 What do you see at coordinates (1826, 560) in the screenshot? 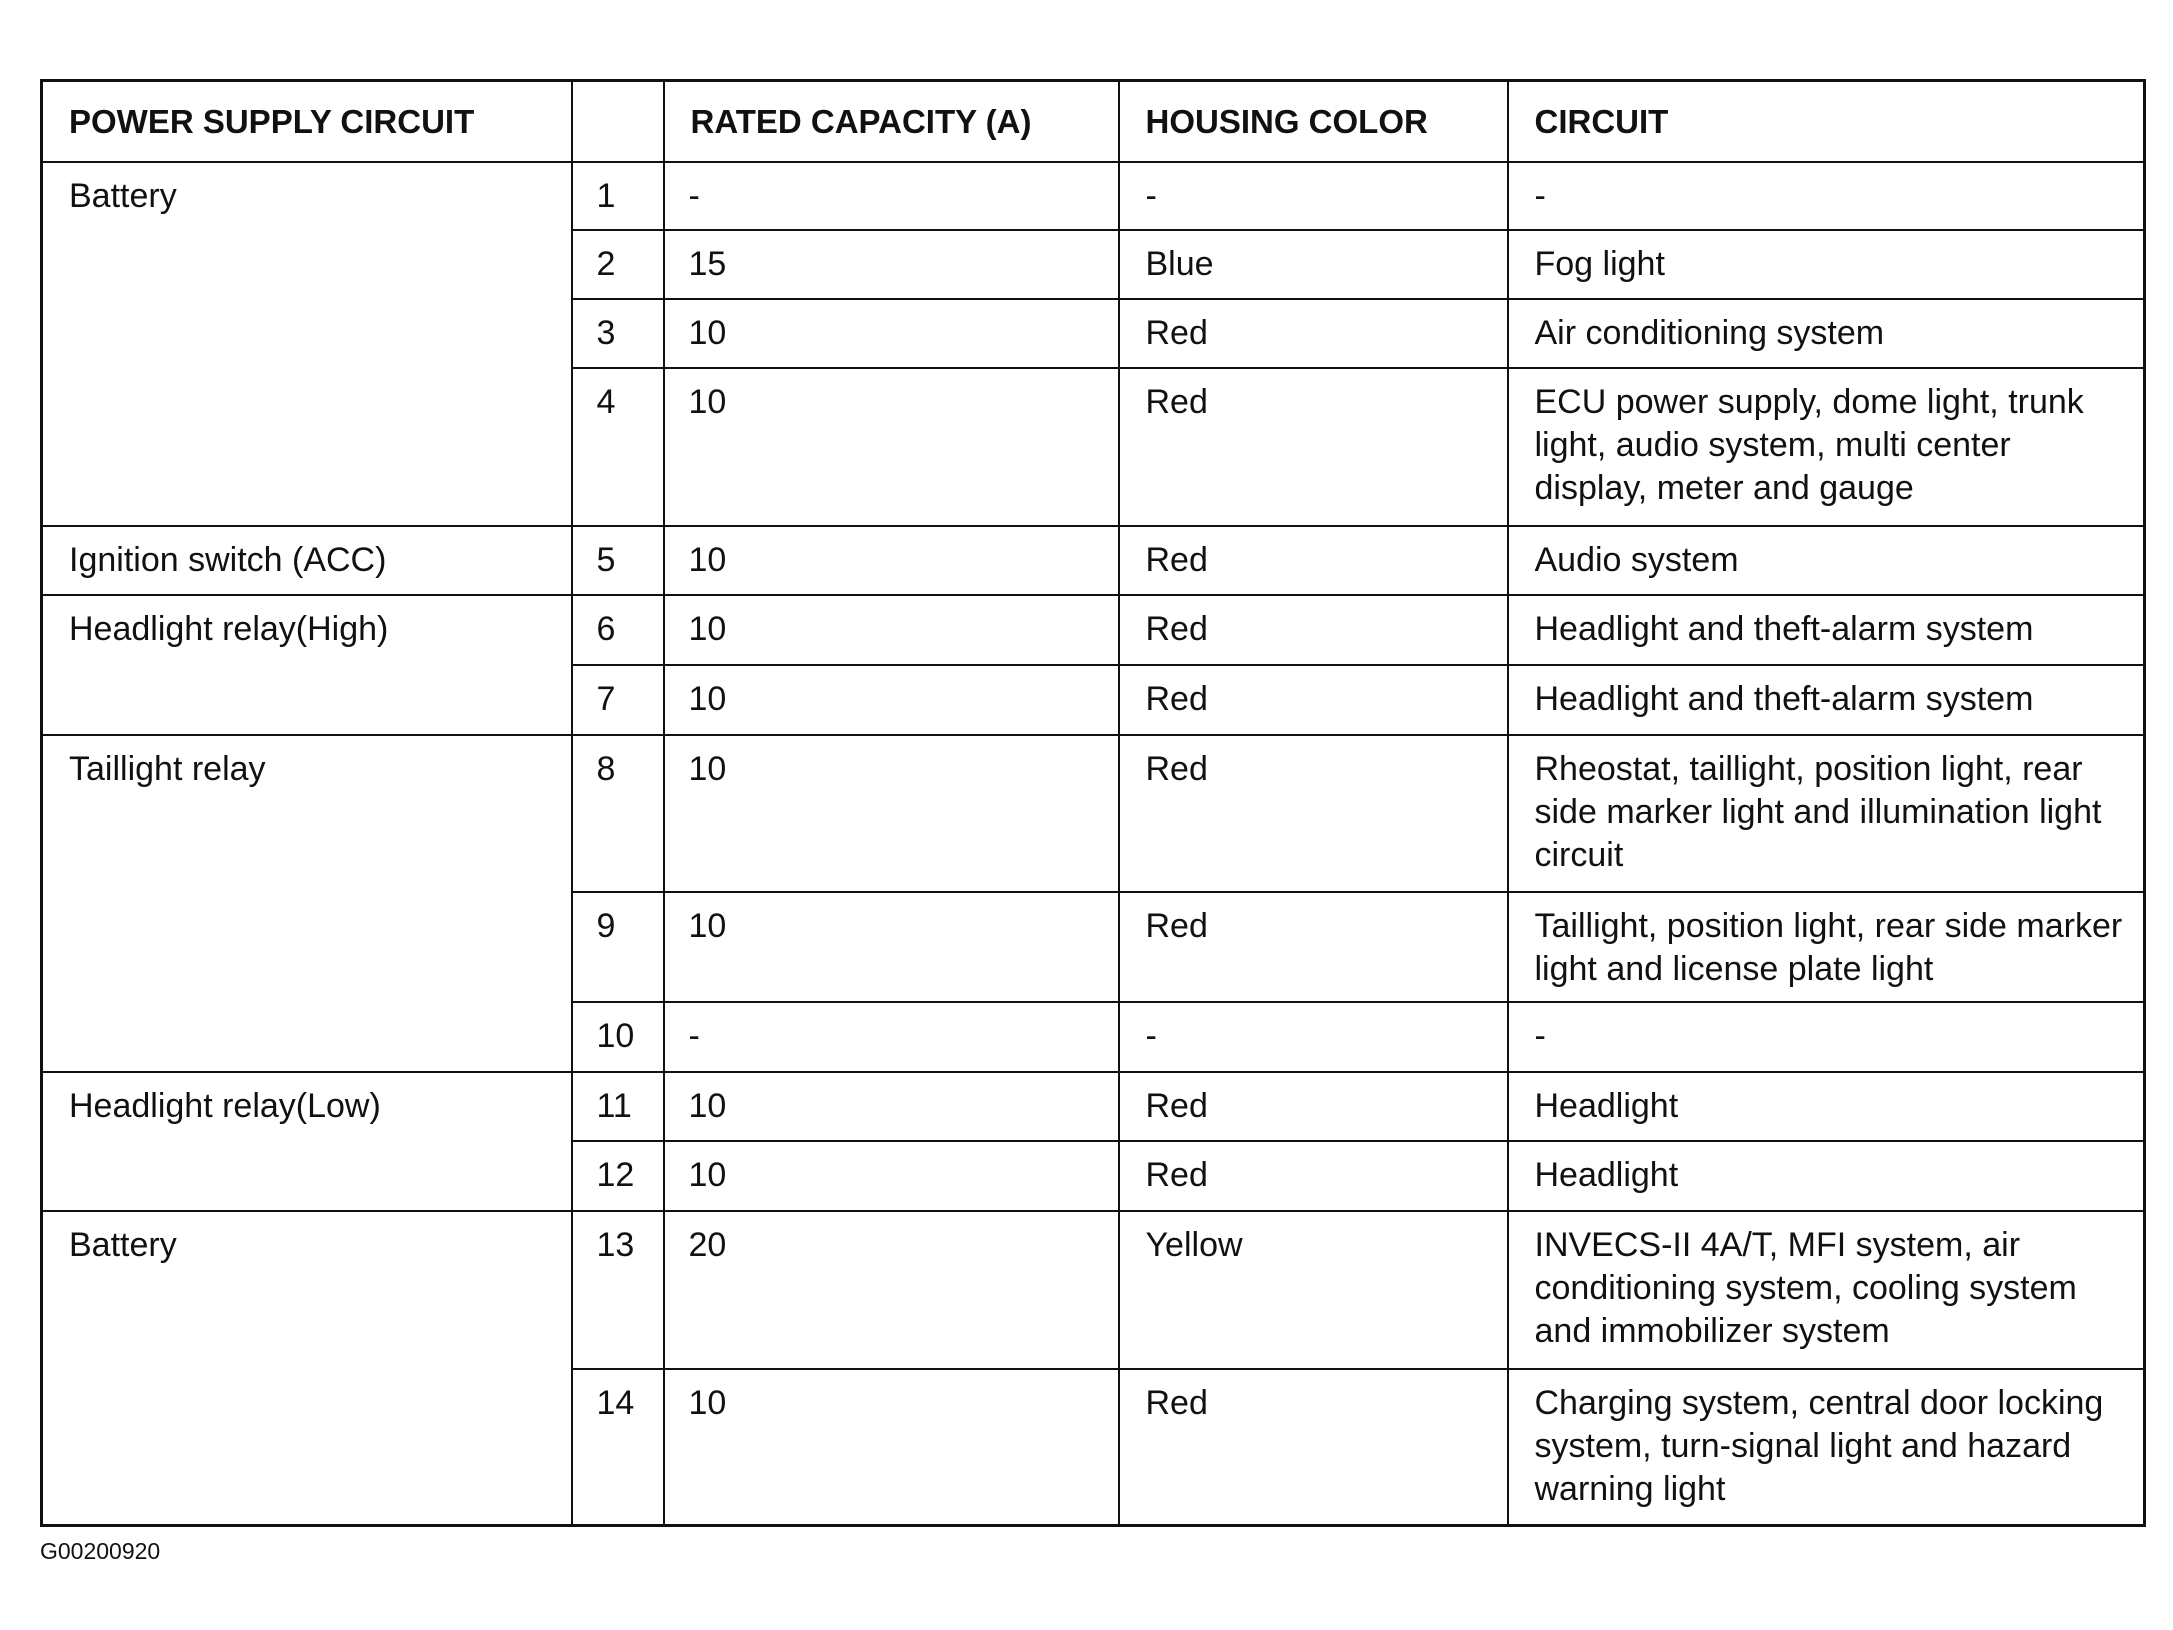
I see `circuit-cell: Audio system` at bounding box center [1826, 560].